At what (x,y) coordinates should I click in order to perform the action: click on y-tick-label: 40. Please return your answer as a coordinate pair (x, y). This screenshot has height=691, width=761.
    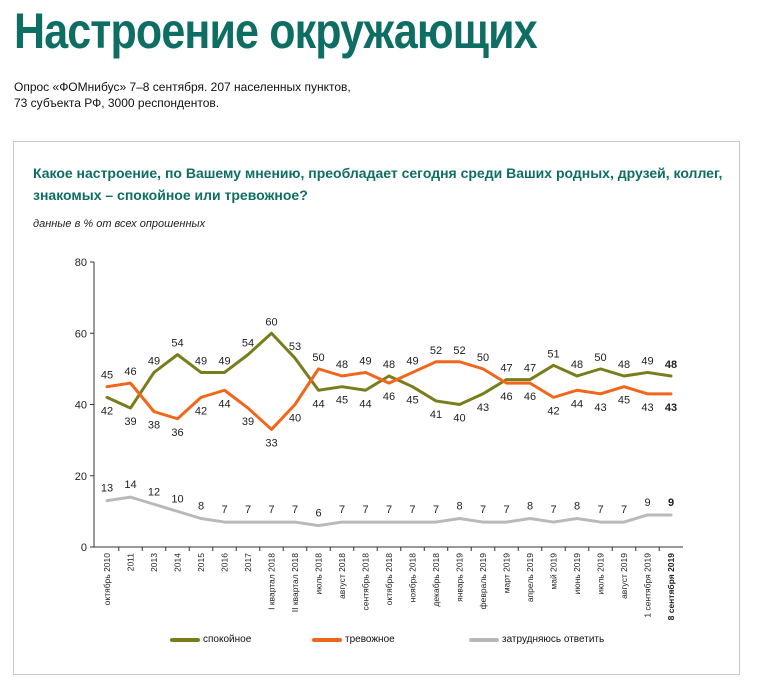
    Looking at the image, I should click on (81, 406).